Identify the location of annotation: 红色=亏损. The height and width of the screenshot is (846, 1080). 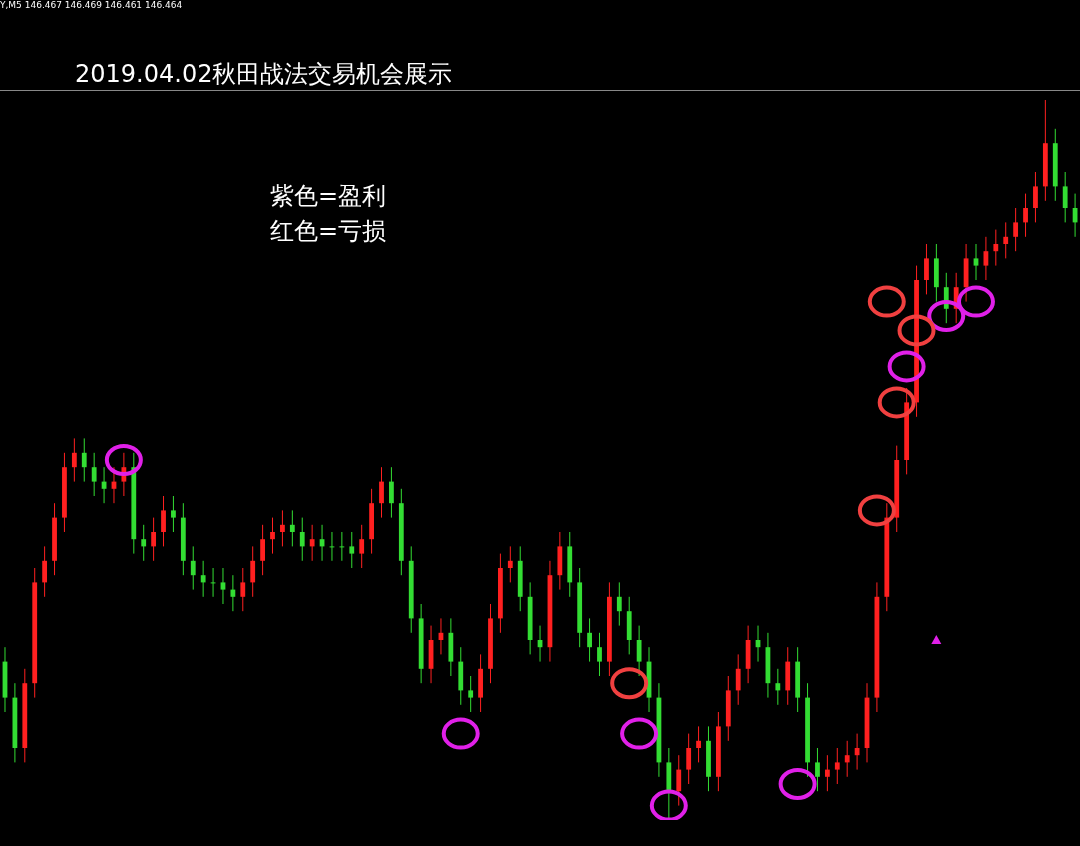
(328, 231).